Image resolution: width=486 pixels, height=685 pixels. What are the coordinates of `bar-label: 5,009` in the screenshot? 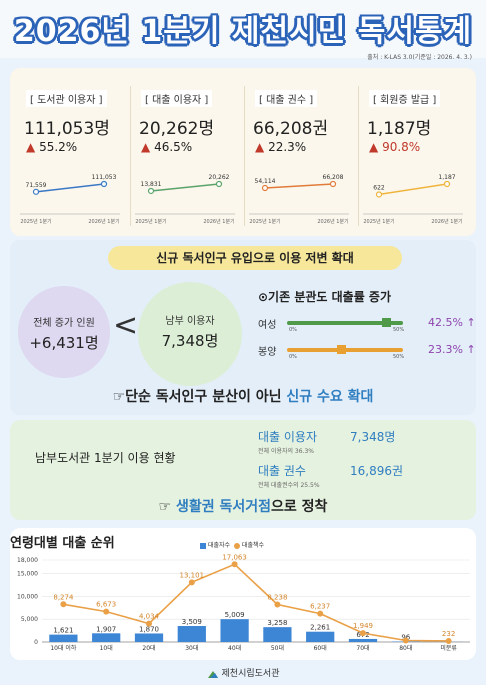 It's located at (235, 615).